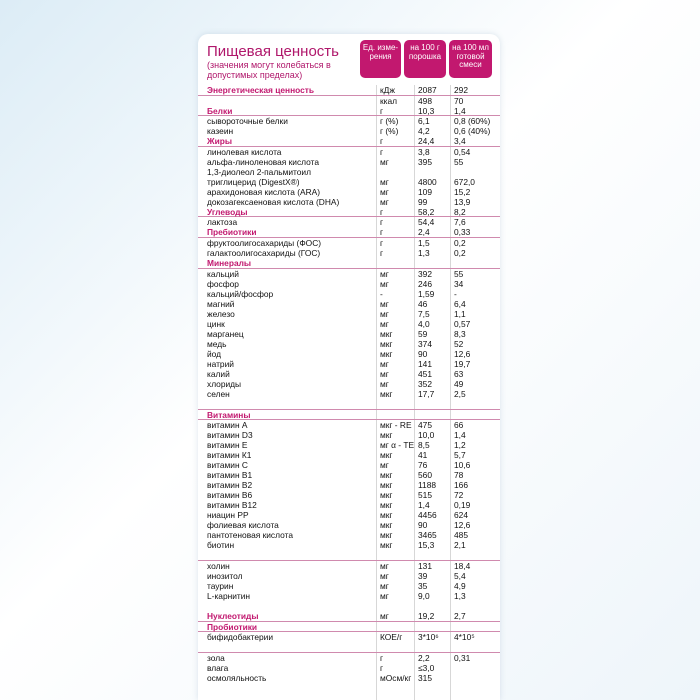 Image resolution: width=700 pixels, height=700 pixels. What do you see at coordinates (349, 455) in the screenshot?
I see `nutrient-row: витамин К1 мкг 41 5,7` at bounding box center [349, 455].